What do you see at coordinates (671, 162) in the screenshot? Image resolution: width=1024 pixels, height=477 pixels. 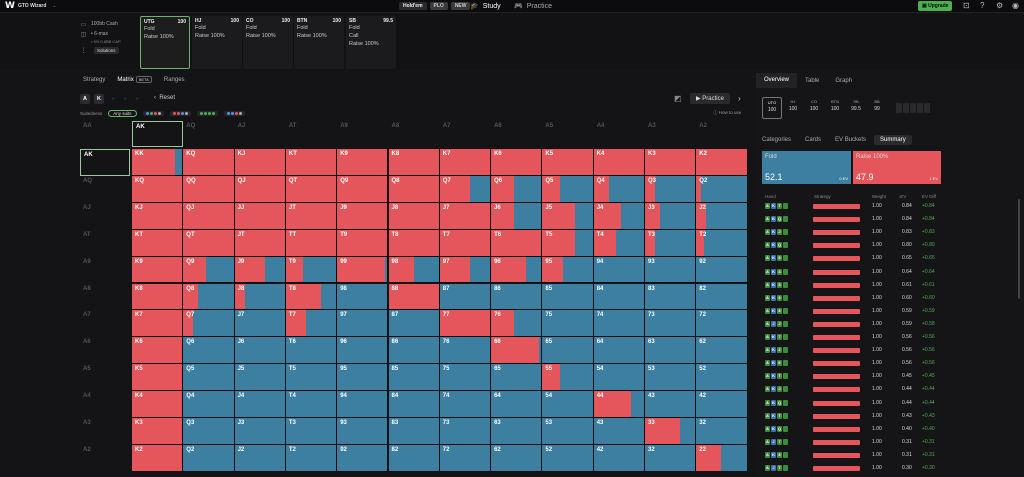 I see `matrix-cell: K3` at bounding box center [671, 162].